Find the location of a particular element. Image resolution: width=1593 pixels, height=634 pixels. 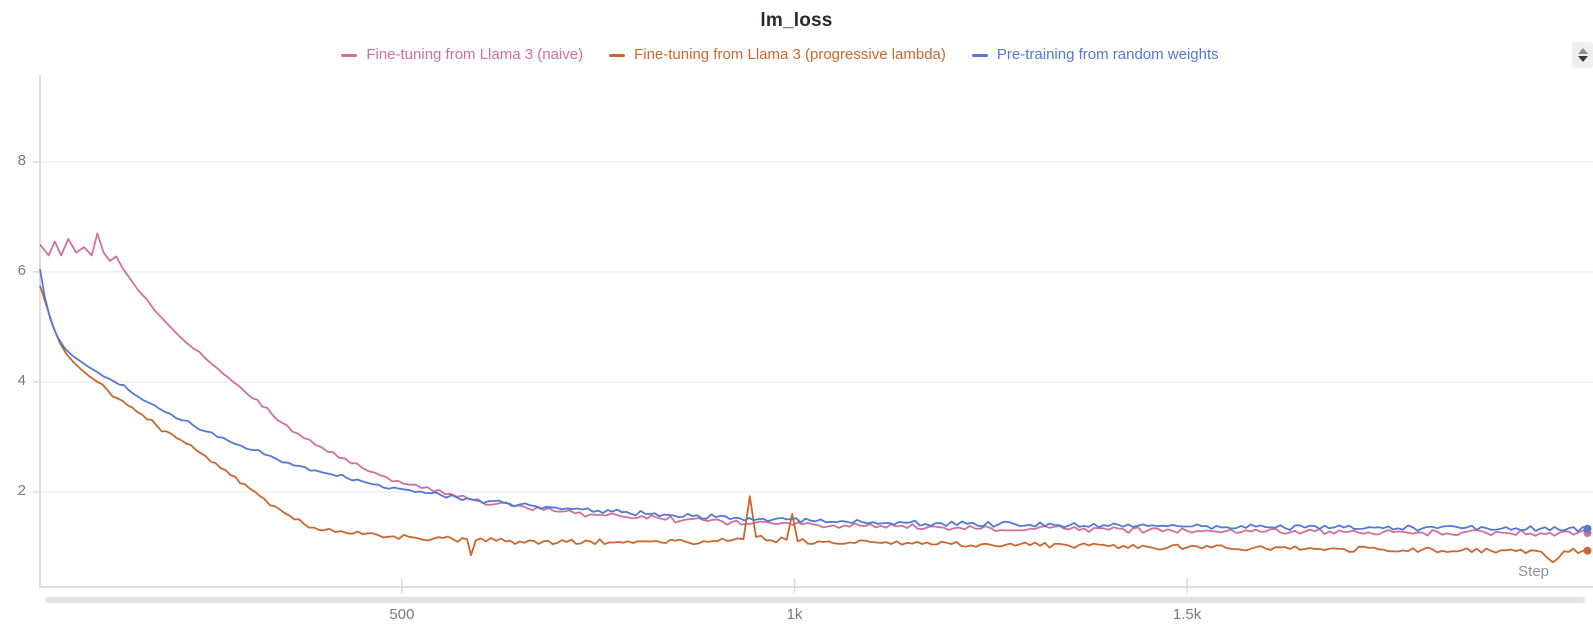

legend-label: Fine-tuning from Llama 3 (naive) is located at coordinates (475, 54).